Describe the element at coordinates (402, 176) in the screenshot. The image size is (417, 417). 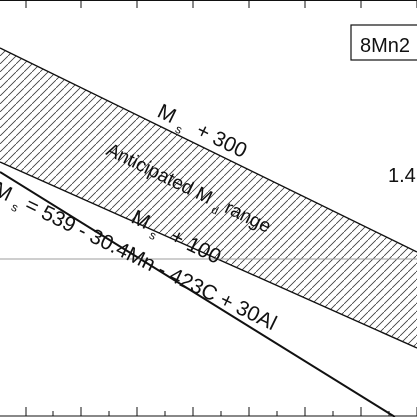
I see `value-label: 1.4` at that location.